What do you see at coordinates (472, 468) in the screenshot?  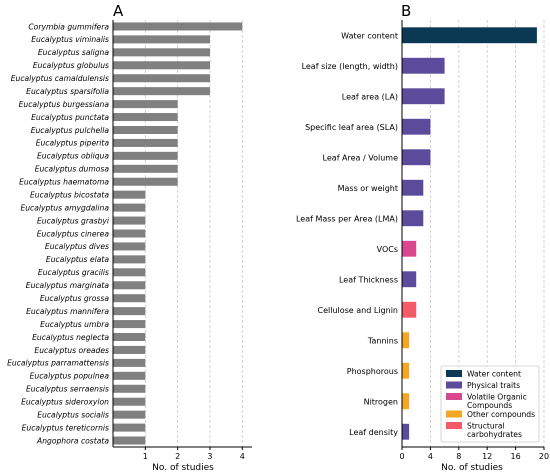 I see `panel-b-x-axis-label: No. of studies` at bounding box center [472, 468].